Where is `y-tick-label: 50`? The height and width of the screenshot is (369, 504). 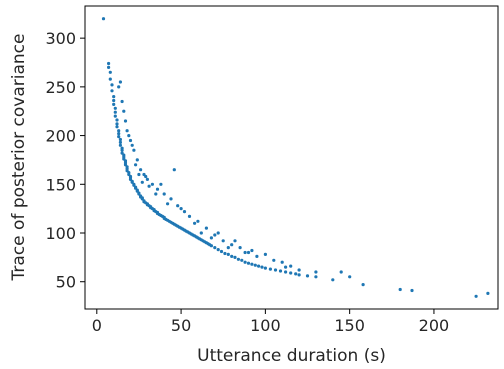 y-tick-label: 50 is located at coordinates (66, 282).